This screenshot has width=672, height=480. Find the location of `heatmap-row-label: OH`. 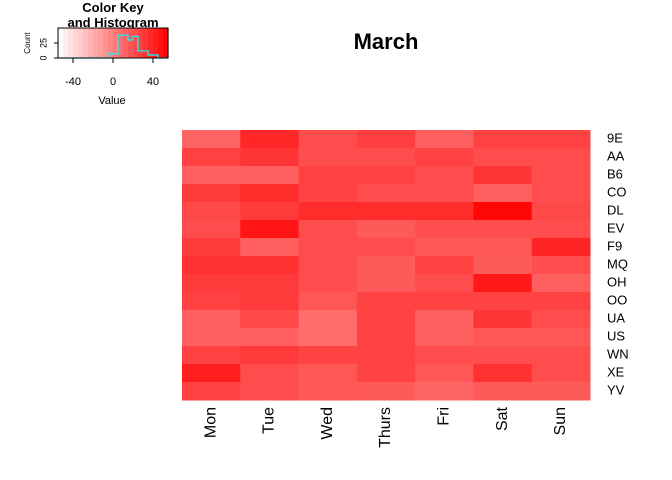

heatmap-row-label: OH is located at coordinates (617, 281).